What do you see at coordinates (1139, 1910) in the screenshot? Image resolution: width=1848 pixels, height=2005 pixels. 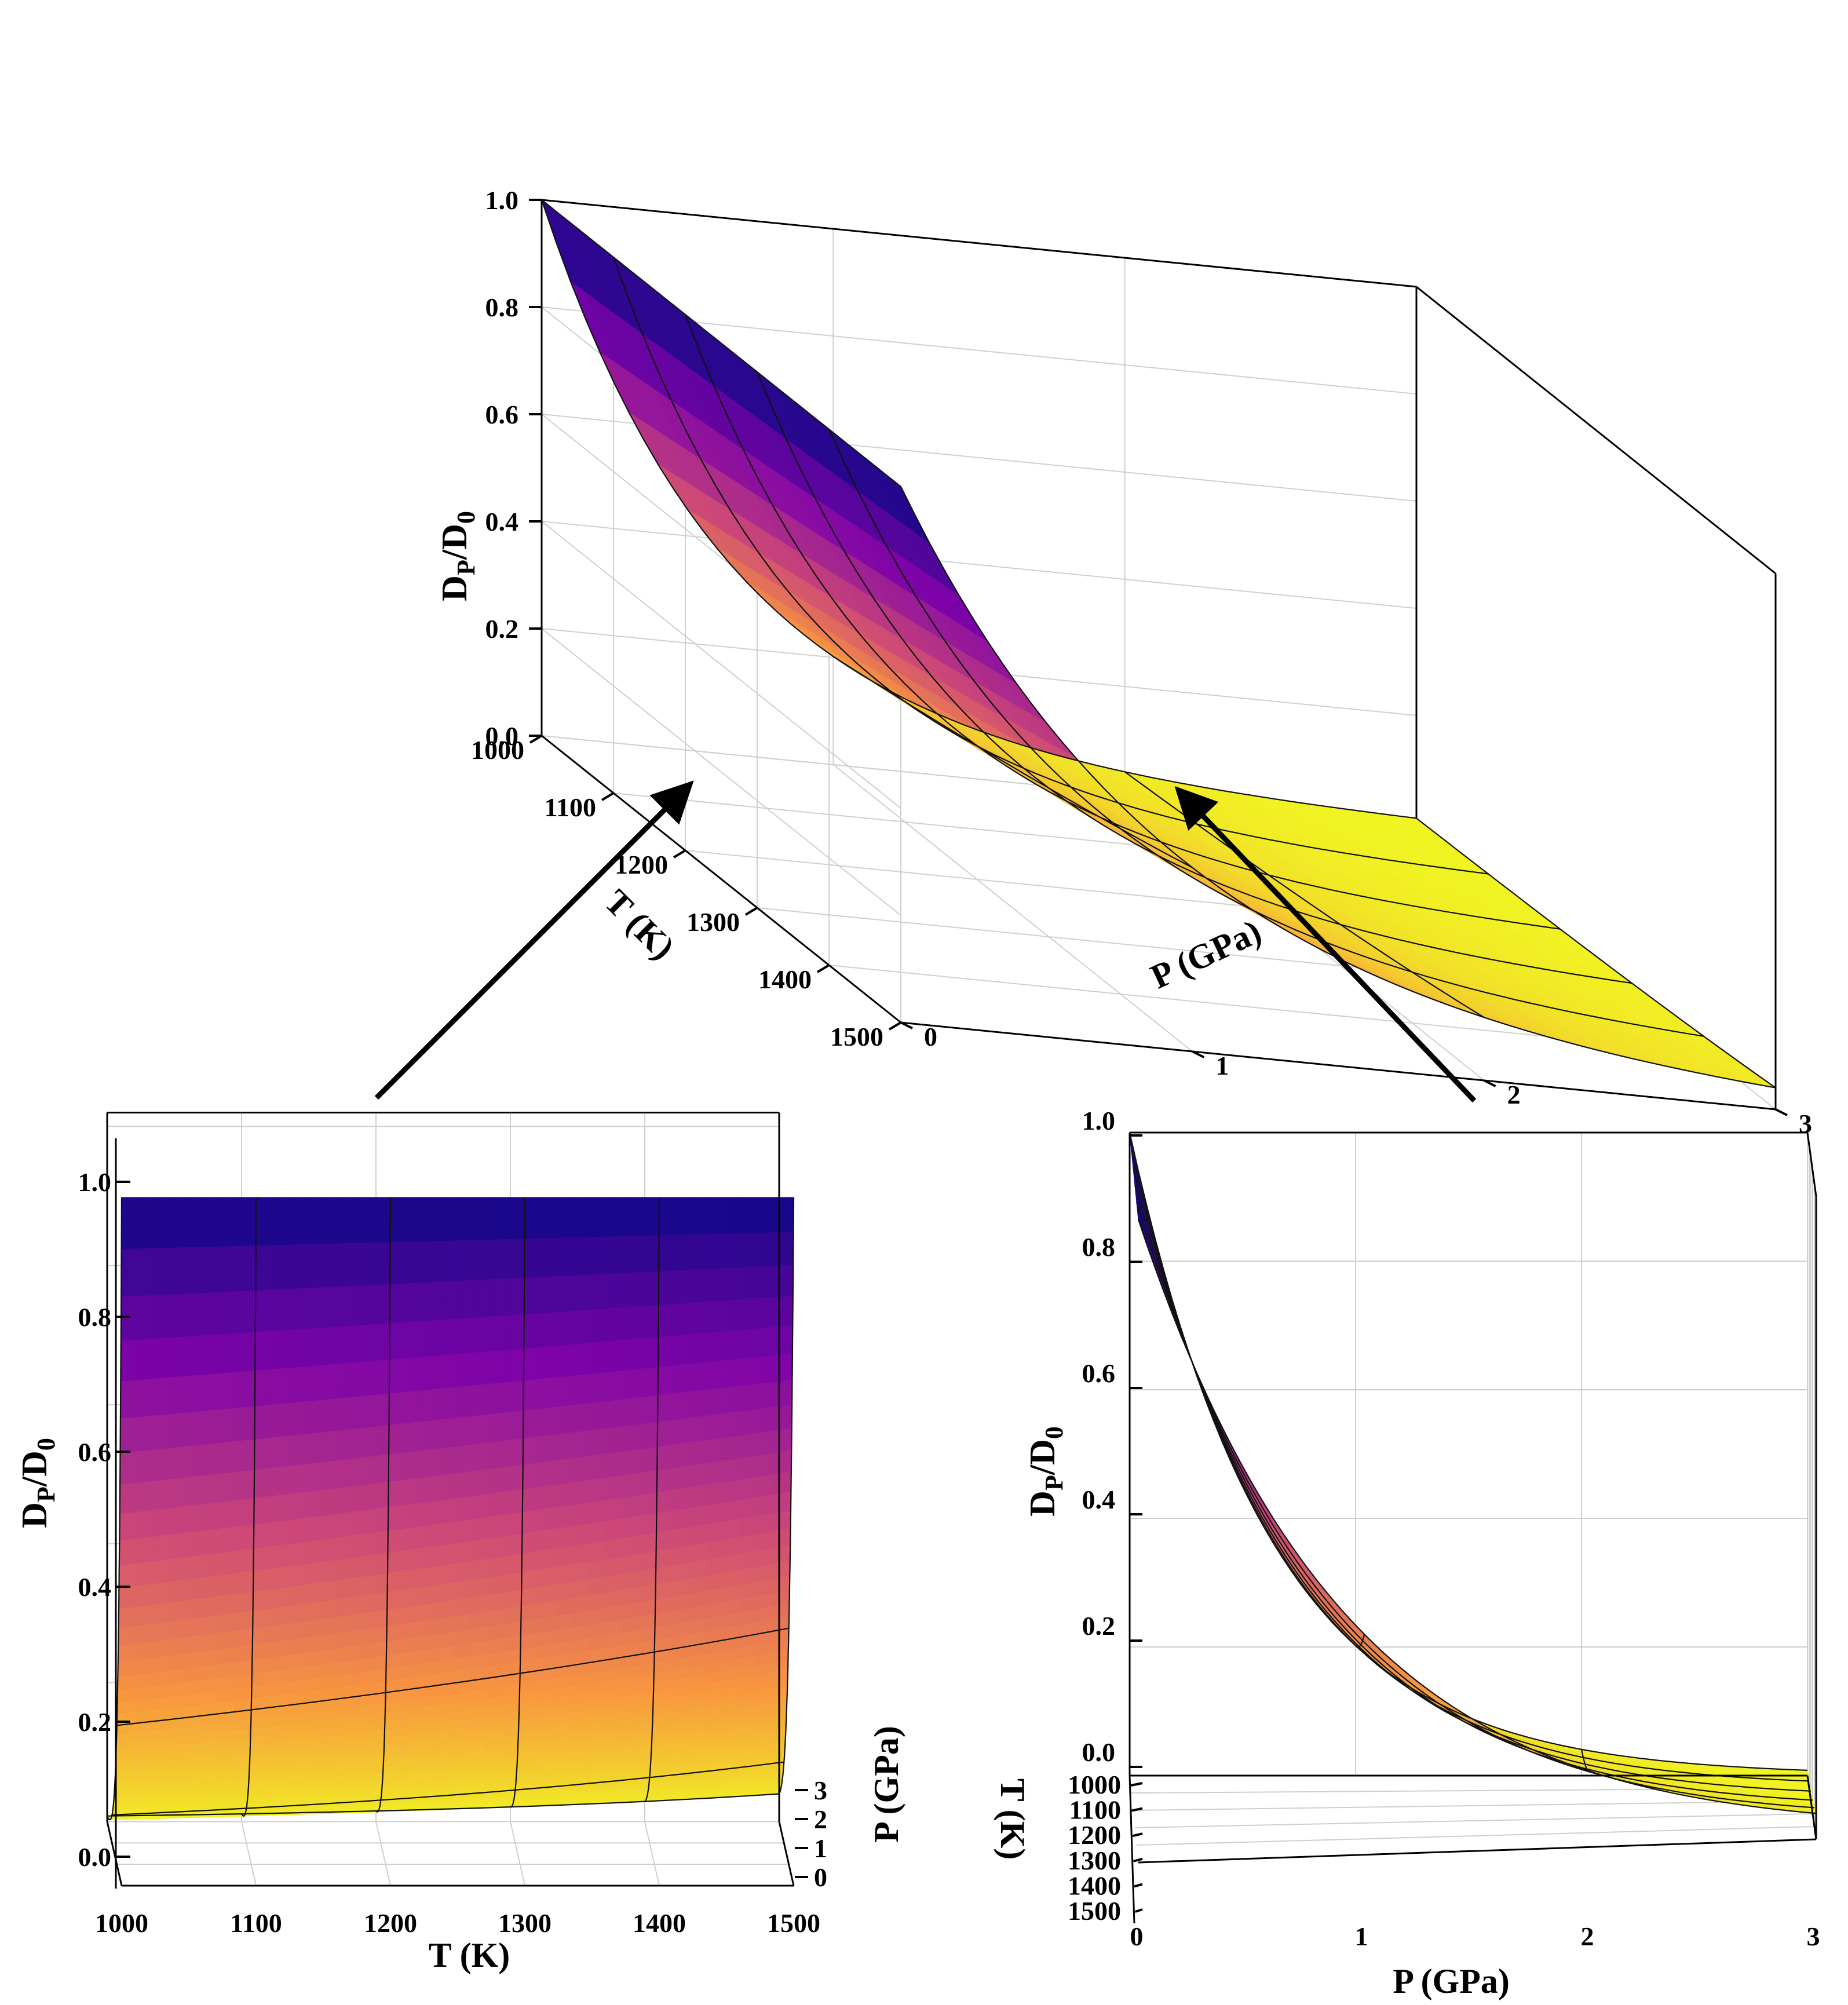 I see `br-y-tick` at bounding box center [1139, 1910].